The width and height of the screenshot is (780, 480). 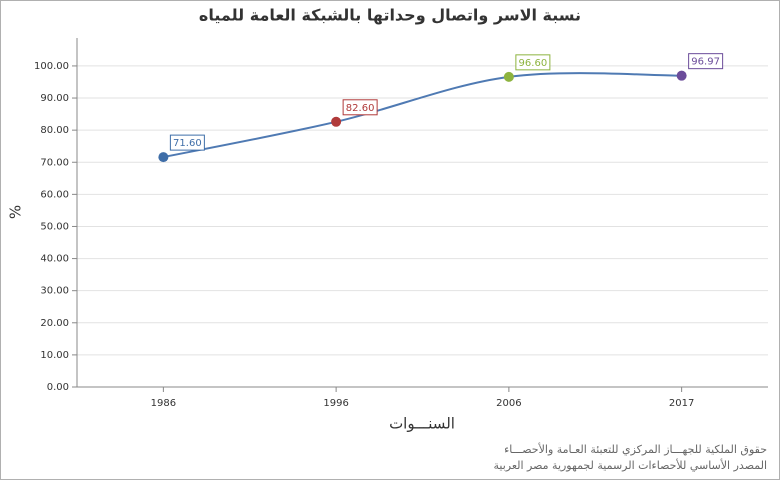 I want to click on y-tick-label: 40.00, so click(x=54, y=259).